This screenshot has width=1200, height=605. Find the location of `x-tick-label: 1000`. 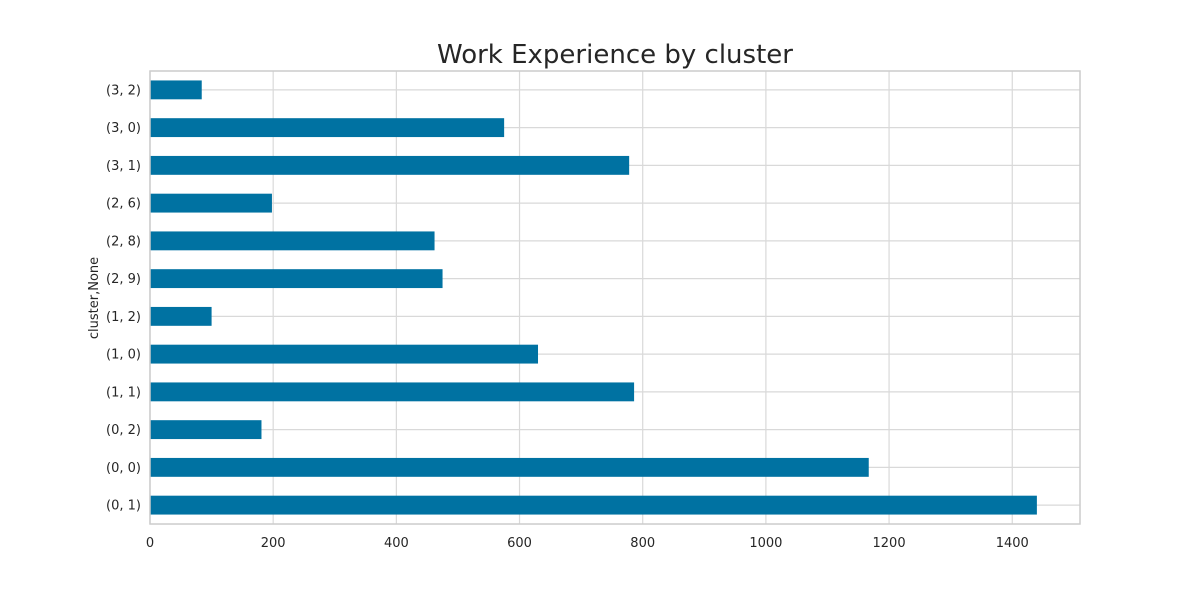

x-tick-label: 1000 is located at coordinates (765, 543).